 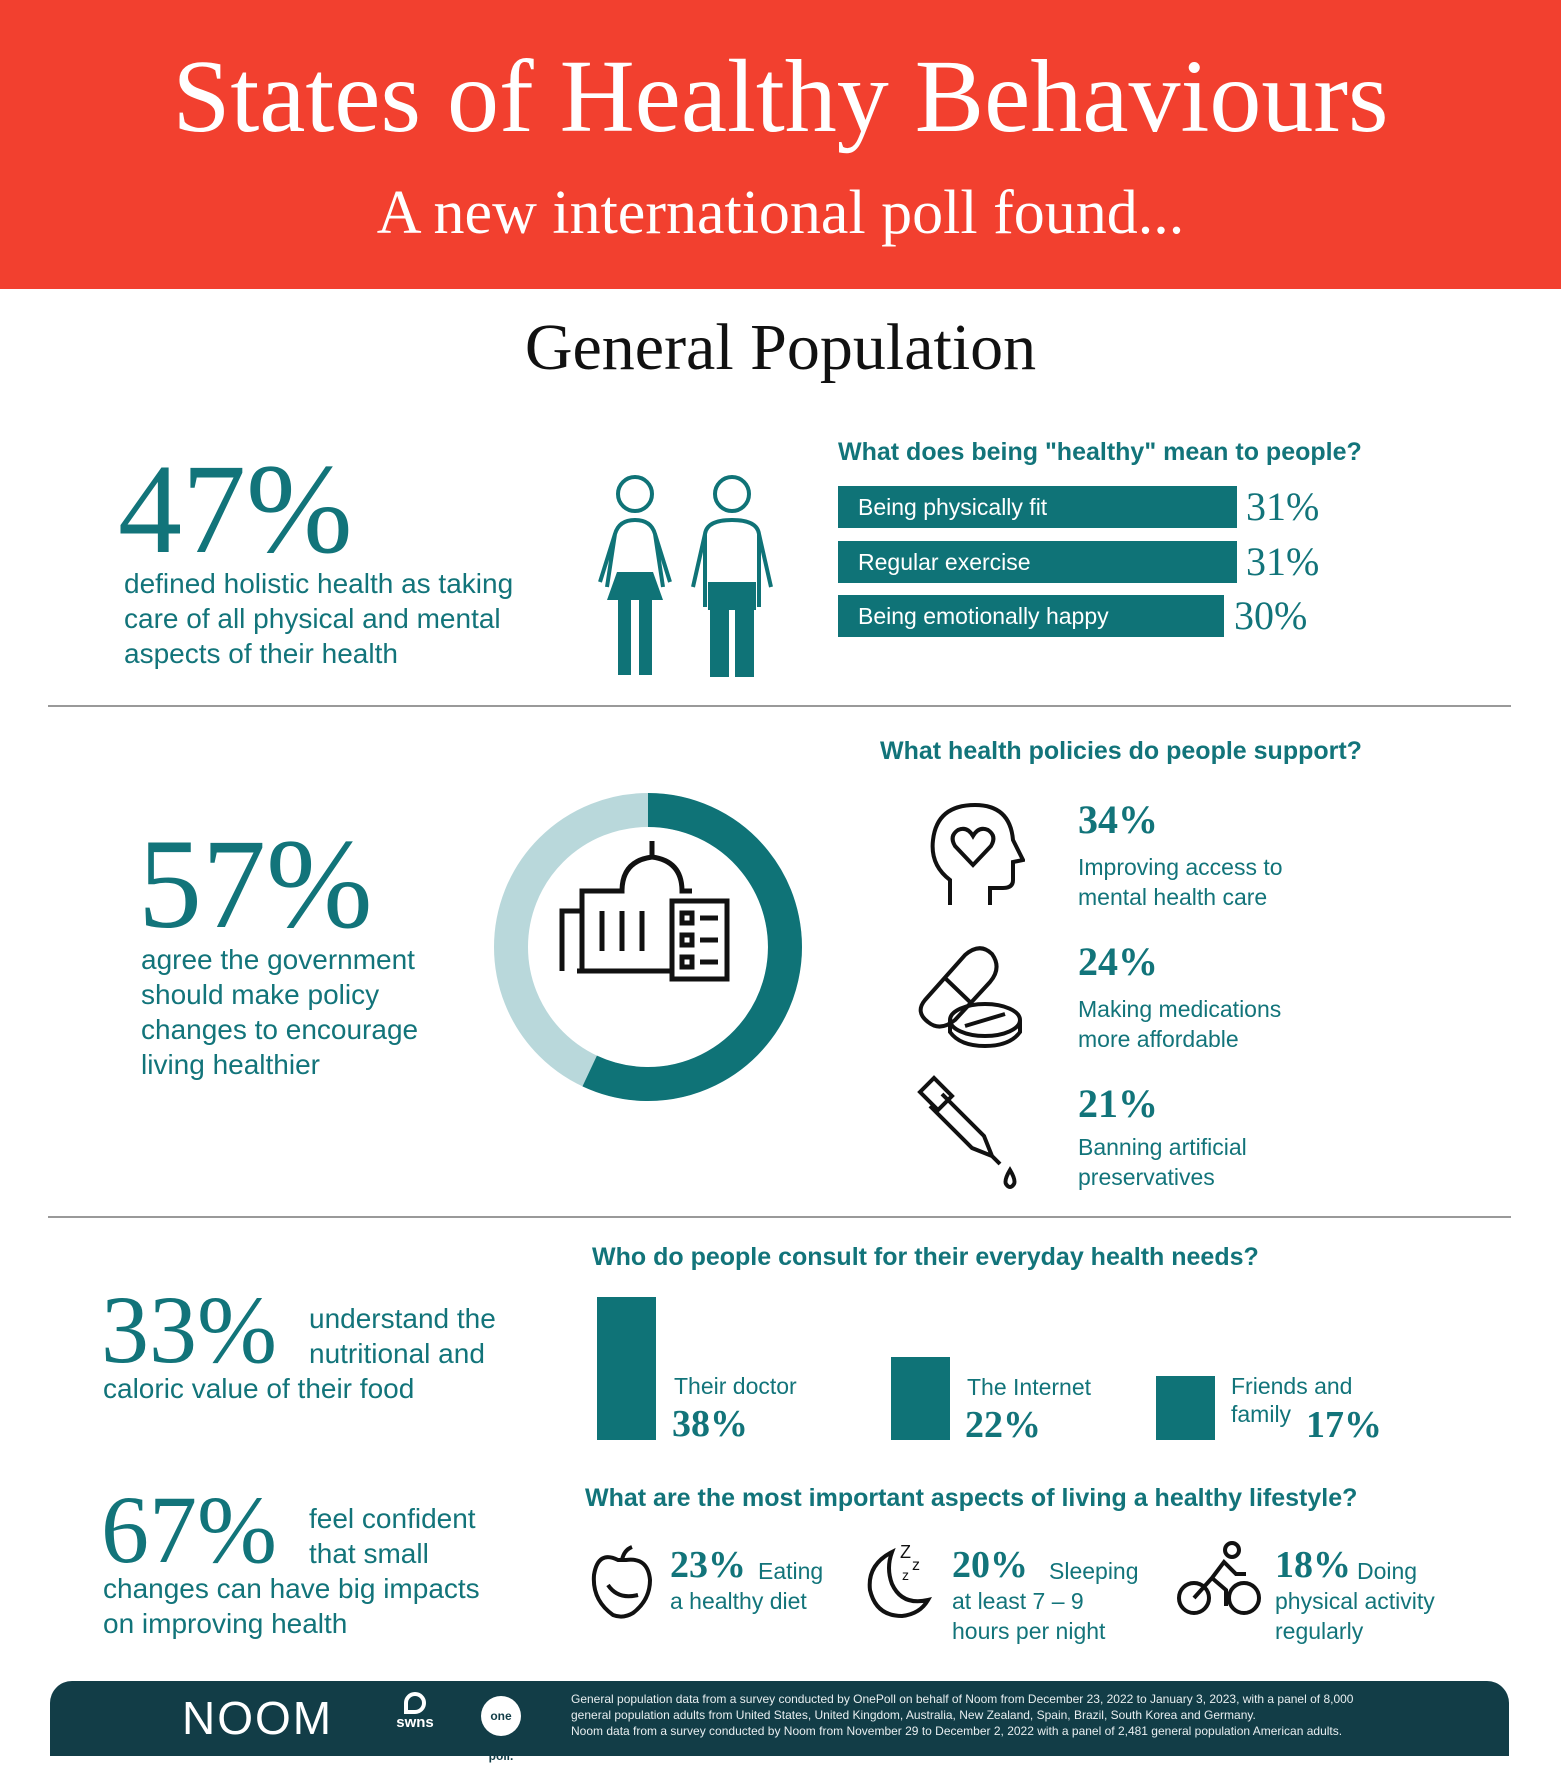 I want to click on swns-mark-icon, so click(x=415, y=1703).